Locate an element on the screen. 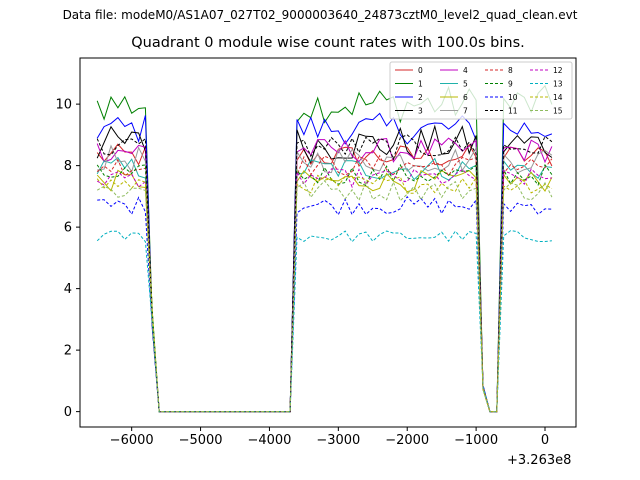 The width and height of the screenshot is (640, 480). legend-label-9: 9 is located at coordinates (510, 84).